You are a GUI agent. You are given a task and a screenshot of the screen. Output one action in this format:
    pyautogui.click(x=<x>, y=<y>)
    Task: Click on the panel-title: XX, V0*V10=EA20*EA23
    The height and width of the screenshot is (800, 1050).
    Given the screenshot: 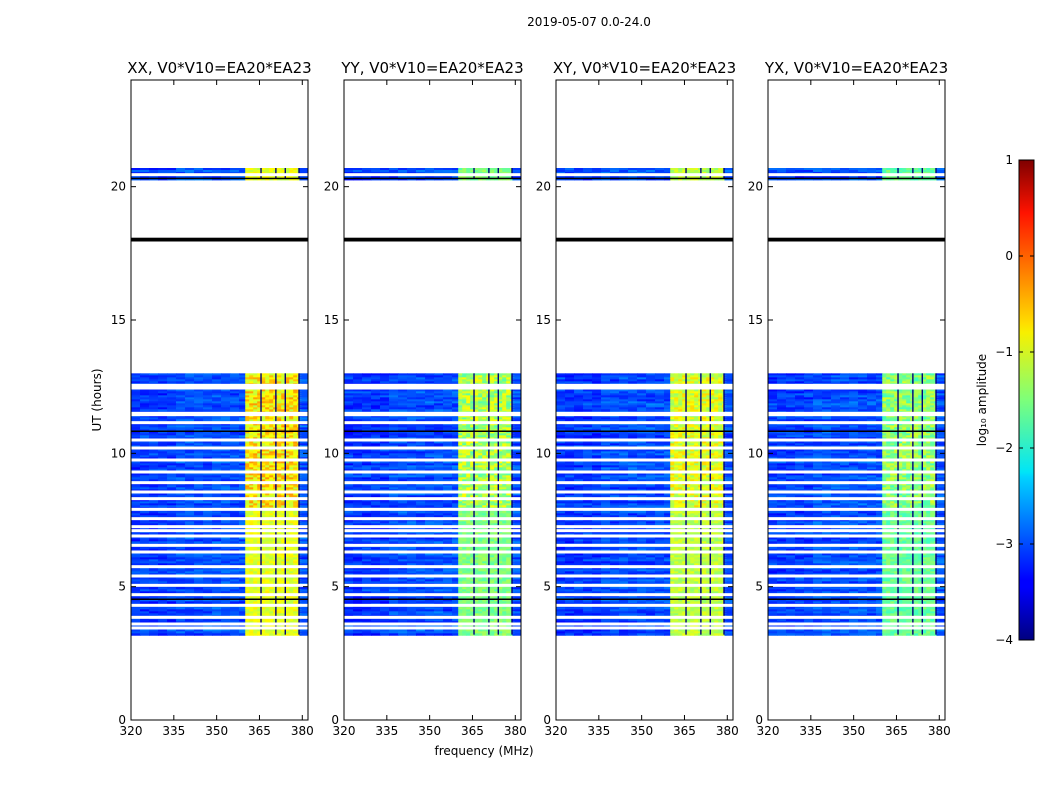 What is the action you would take?
    pyautogui.click(x=219, y=68)
    